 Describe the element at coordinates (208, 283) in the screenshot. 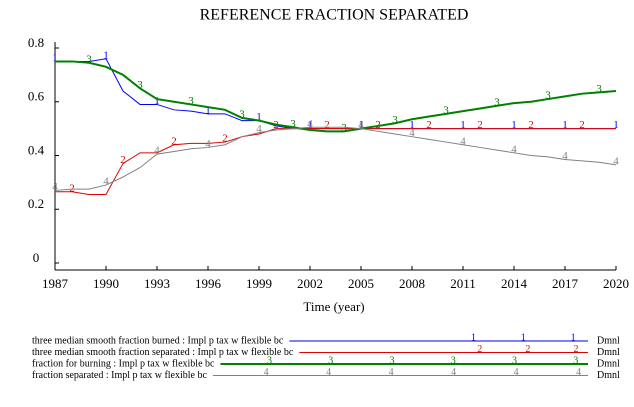

I see `x-tick-label: 1996` at that location.